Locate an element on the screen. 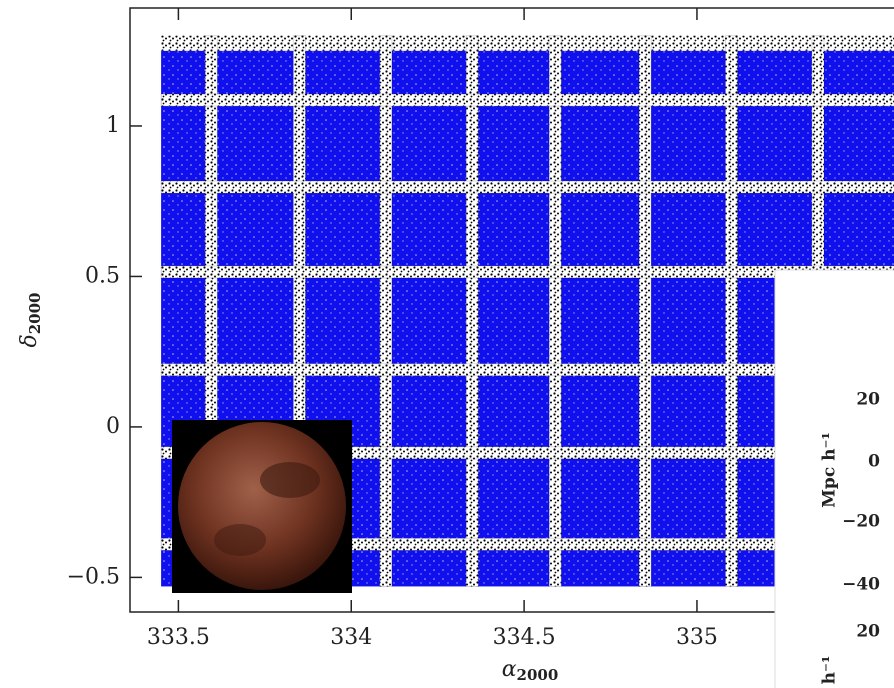 The width and height of the screenshot is (894, 688). x-label-symbol: α is located at coordinates (509, 669).